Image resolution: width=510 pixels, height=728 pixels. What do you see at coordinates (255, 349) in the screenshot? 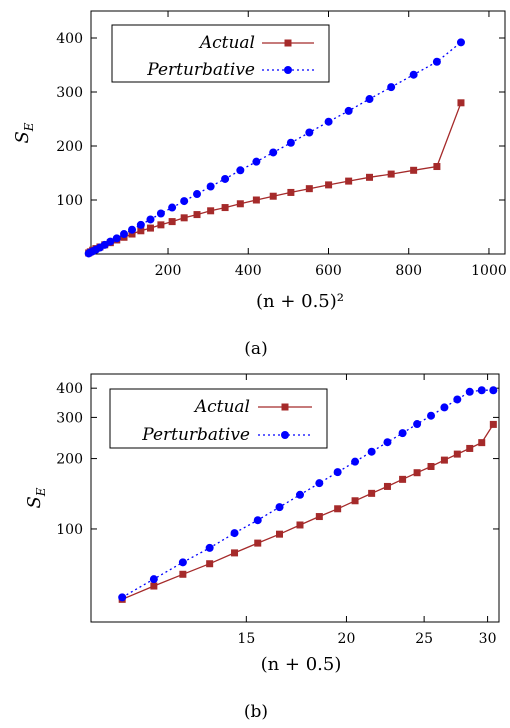
I see `caption-a: (a)` at bounding box center [255, 349].